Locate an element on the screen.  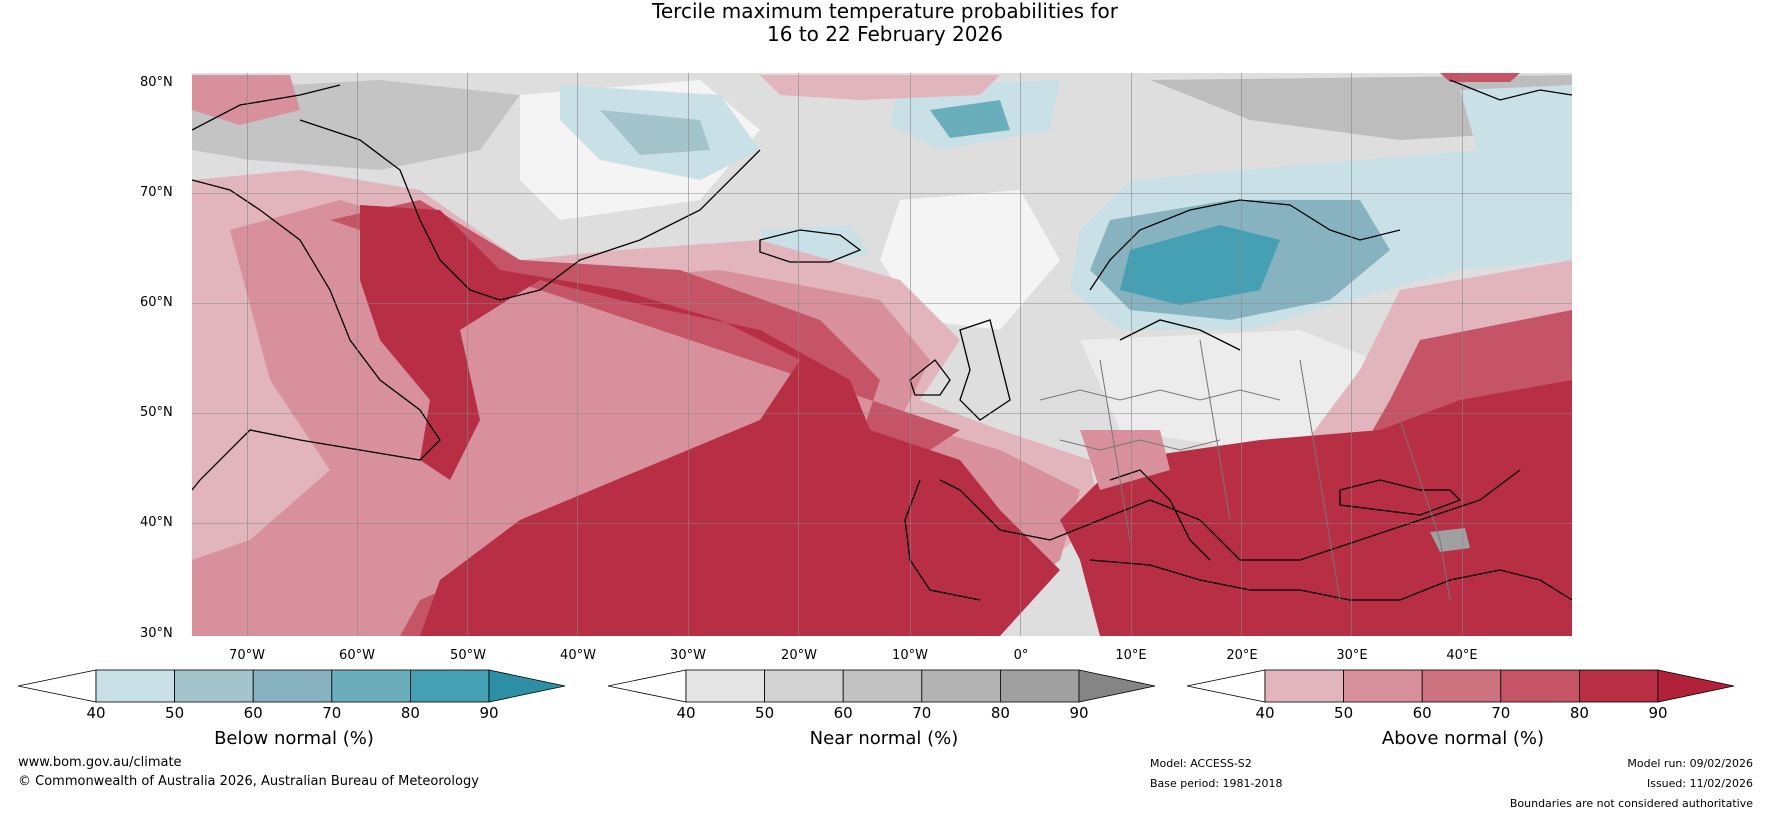
lat-label: 30°N is located at coordinates (156, 633).